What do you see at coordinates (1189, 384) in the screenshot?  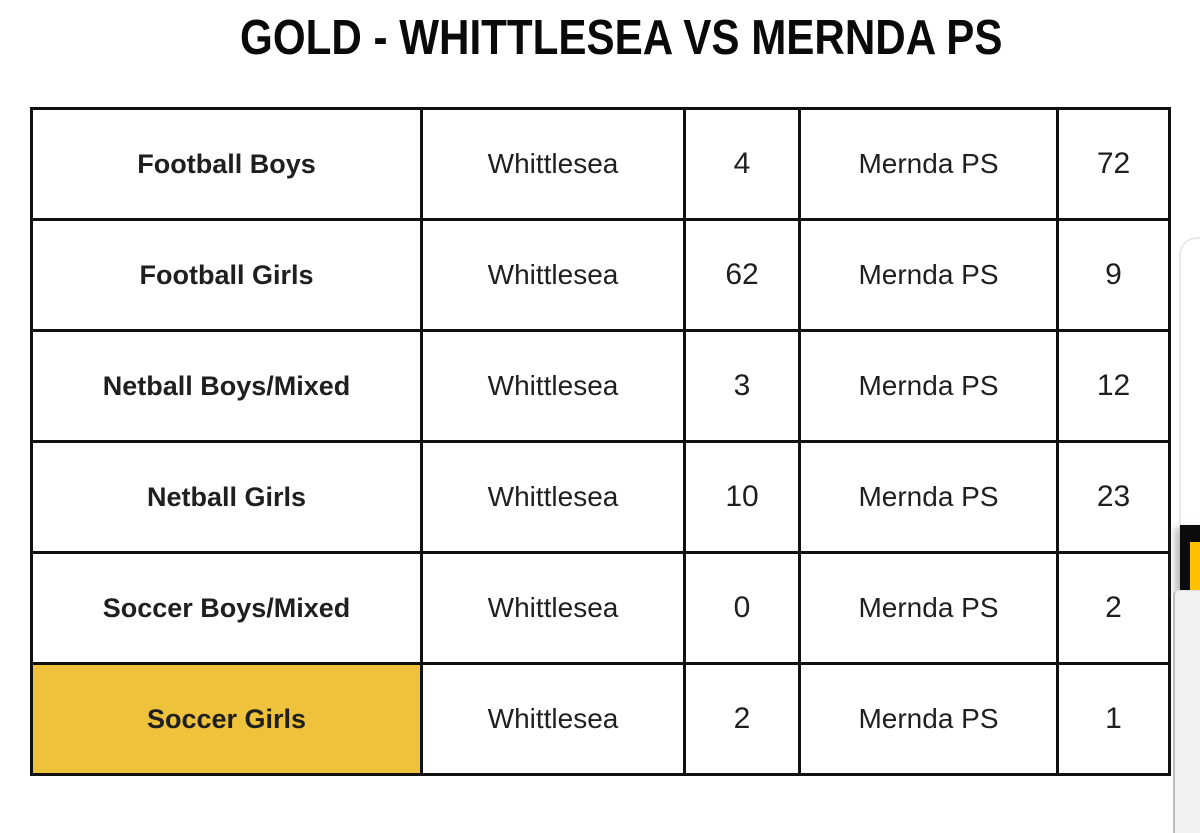 I see `card-corner-outline` at bounding box center [1189, 384].